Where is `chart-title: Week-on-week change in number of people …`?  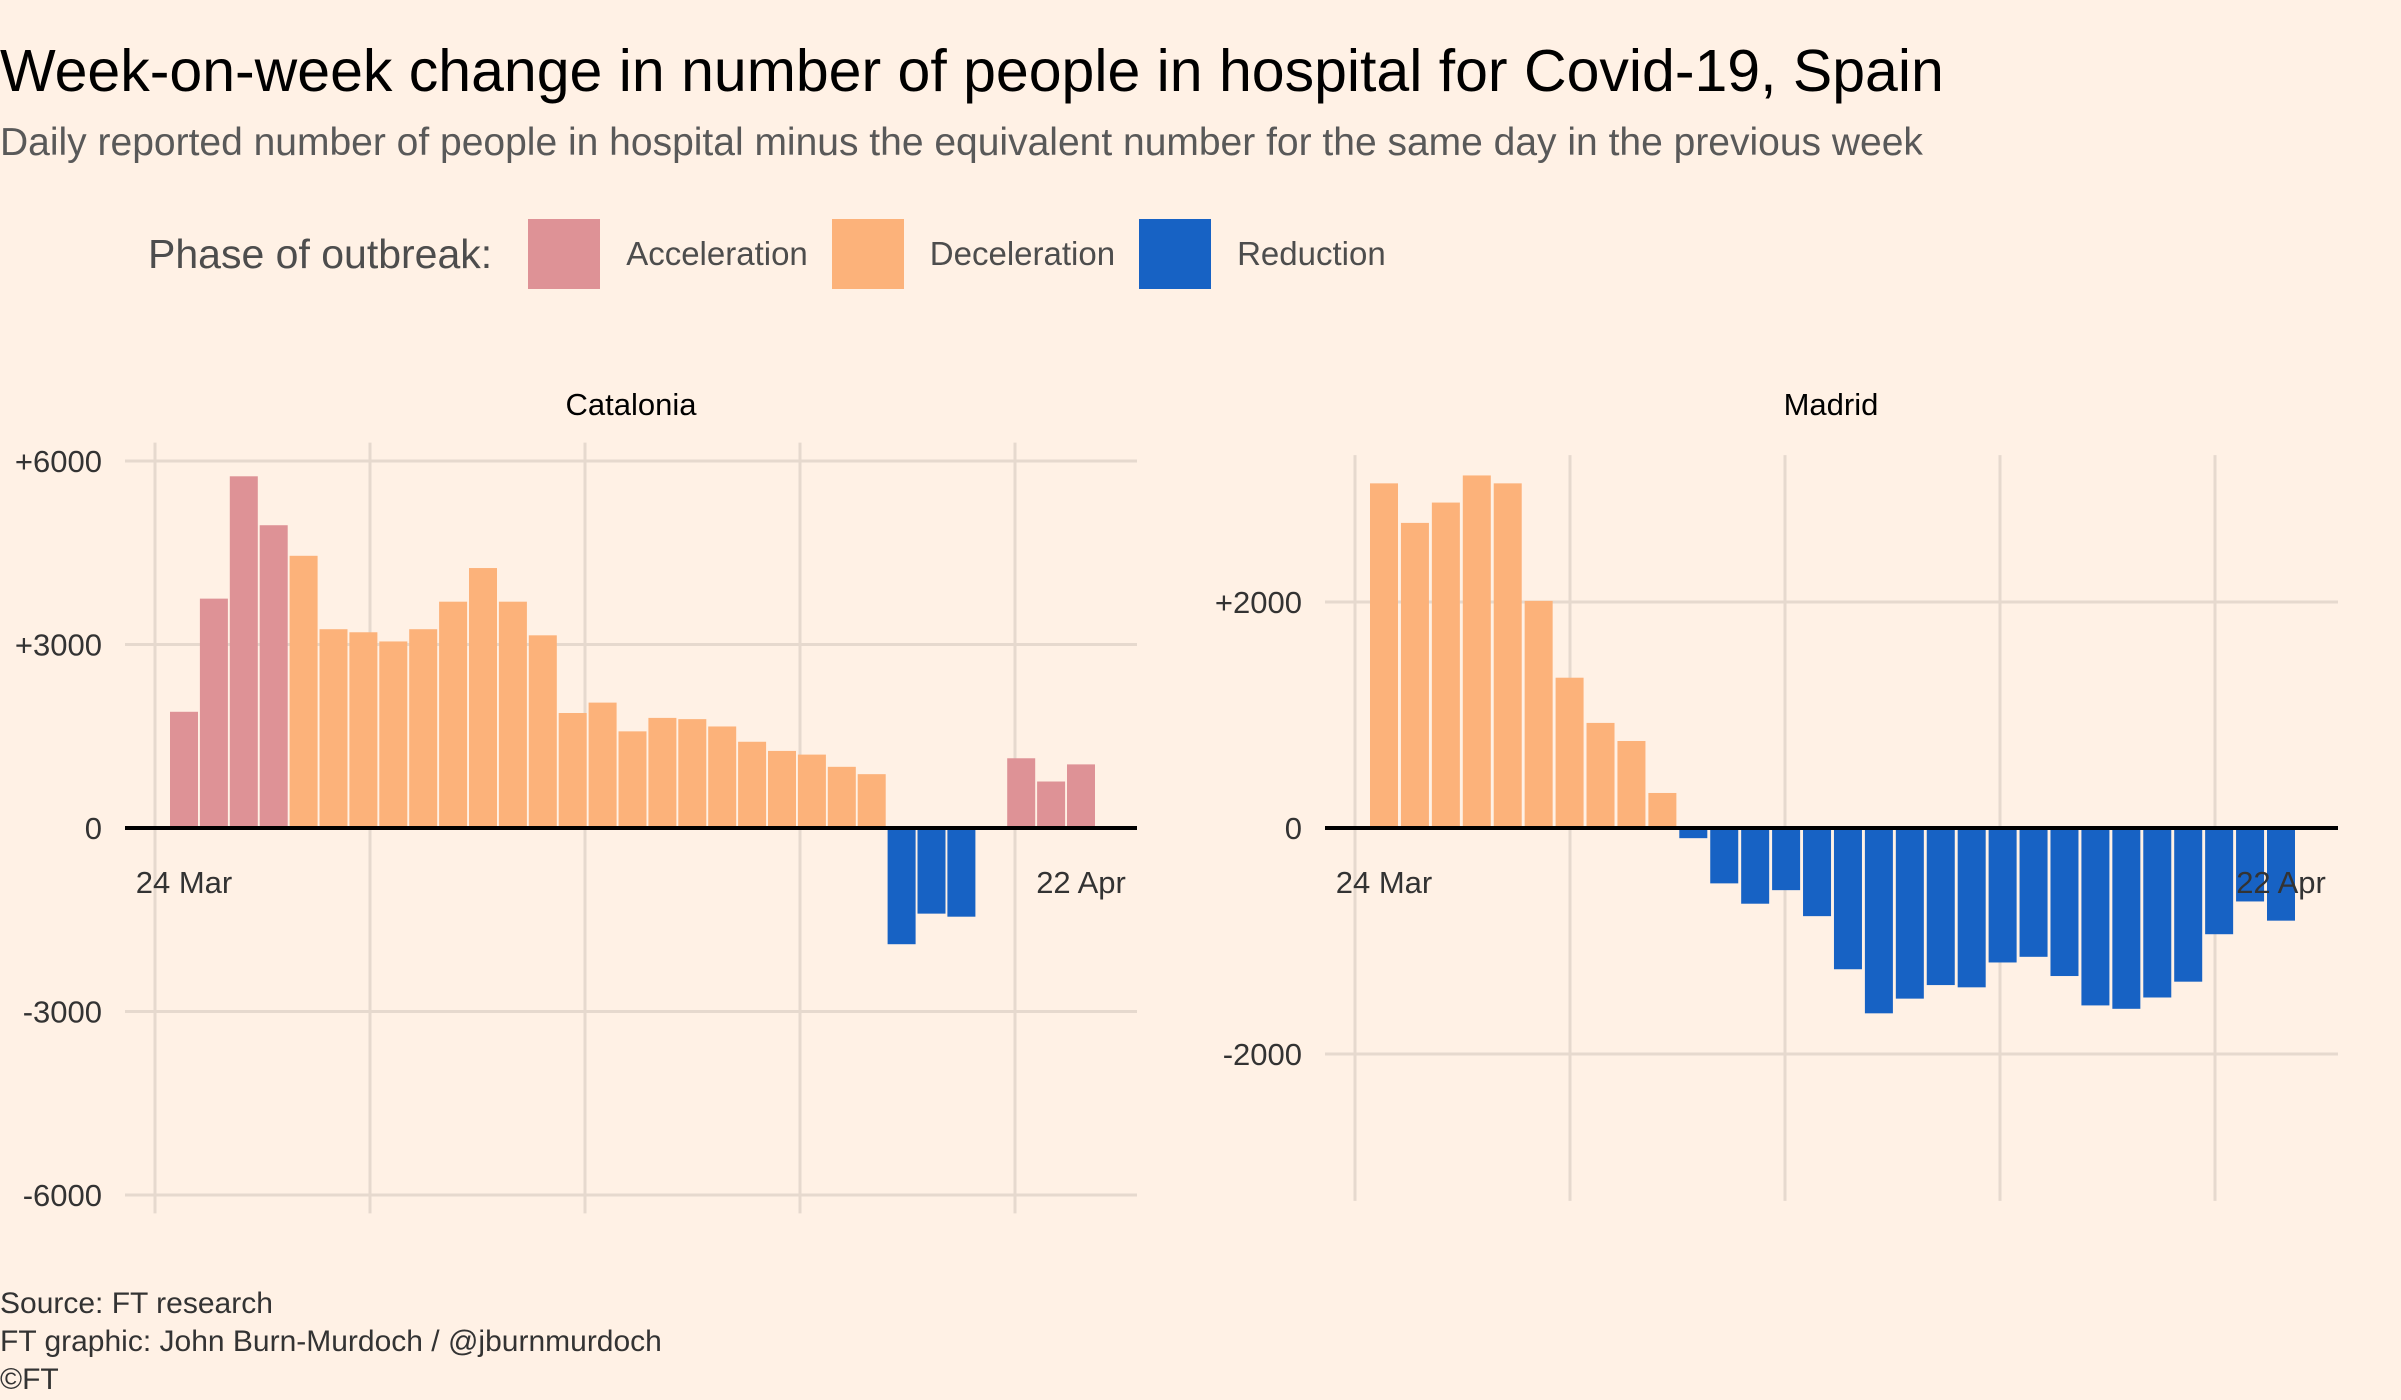
chart-title: Week-on-week change in number of people … is located at coordinates (972, 71).